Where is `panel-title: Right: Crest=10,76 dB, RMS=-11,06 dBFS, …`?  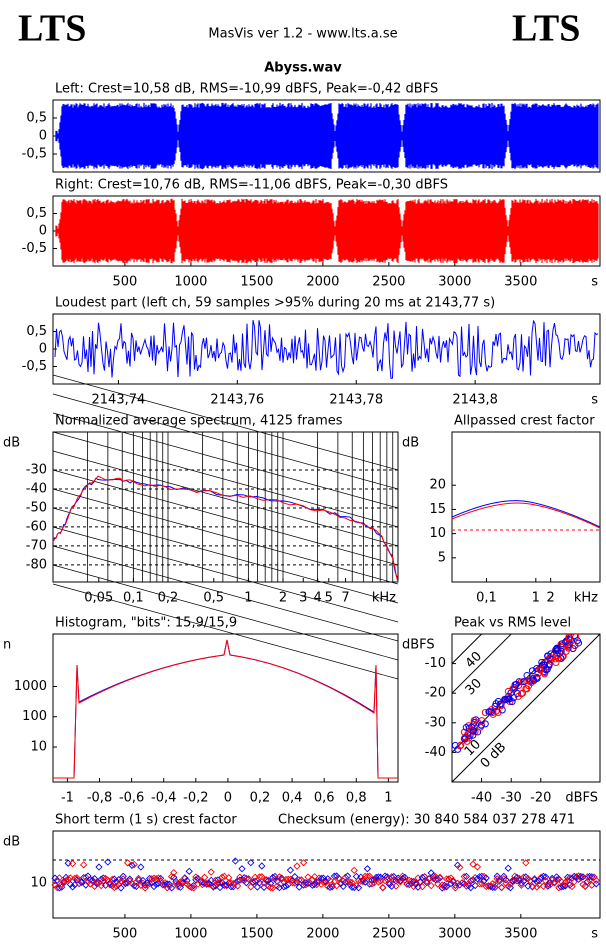
panel-title: Right: Crest=10,76 dB, RMS=-11,06 dBFS, … is located at coordinates (251, 185).